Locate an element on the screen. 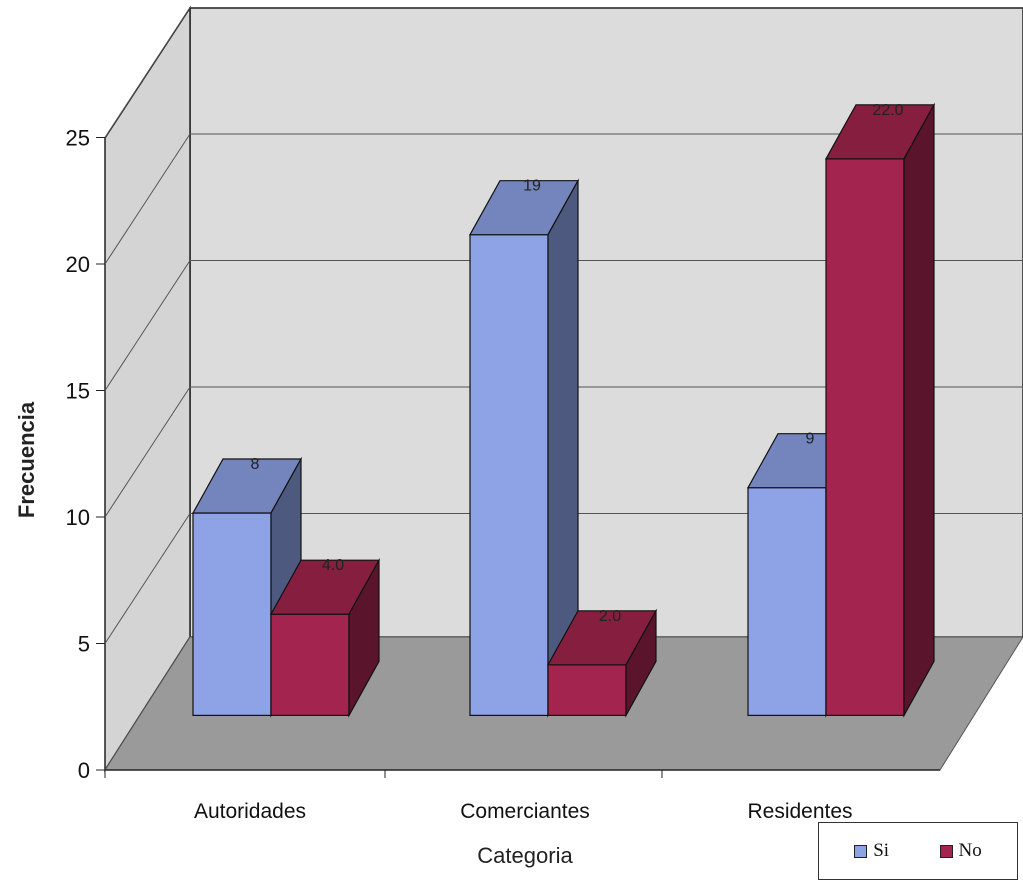 This screenshot has height=886, width=1023. x-axis-title: Categoria is located at coordinates (525, 855).